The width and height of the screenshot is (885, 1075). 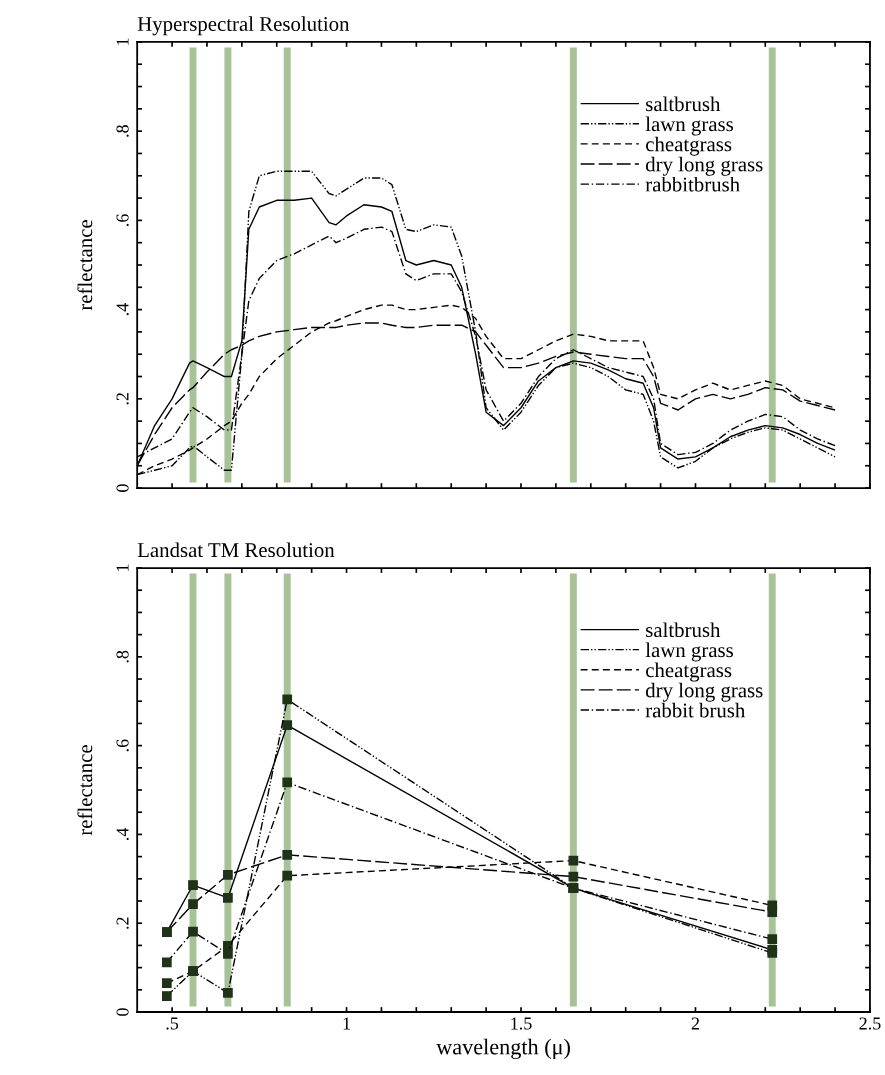 What do you see at coordinates (236, 550) in the screenshot?
I see `chart-title: Landsat TM Resolution` at bounding box center [236, 550].